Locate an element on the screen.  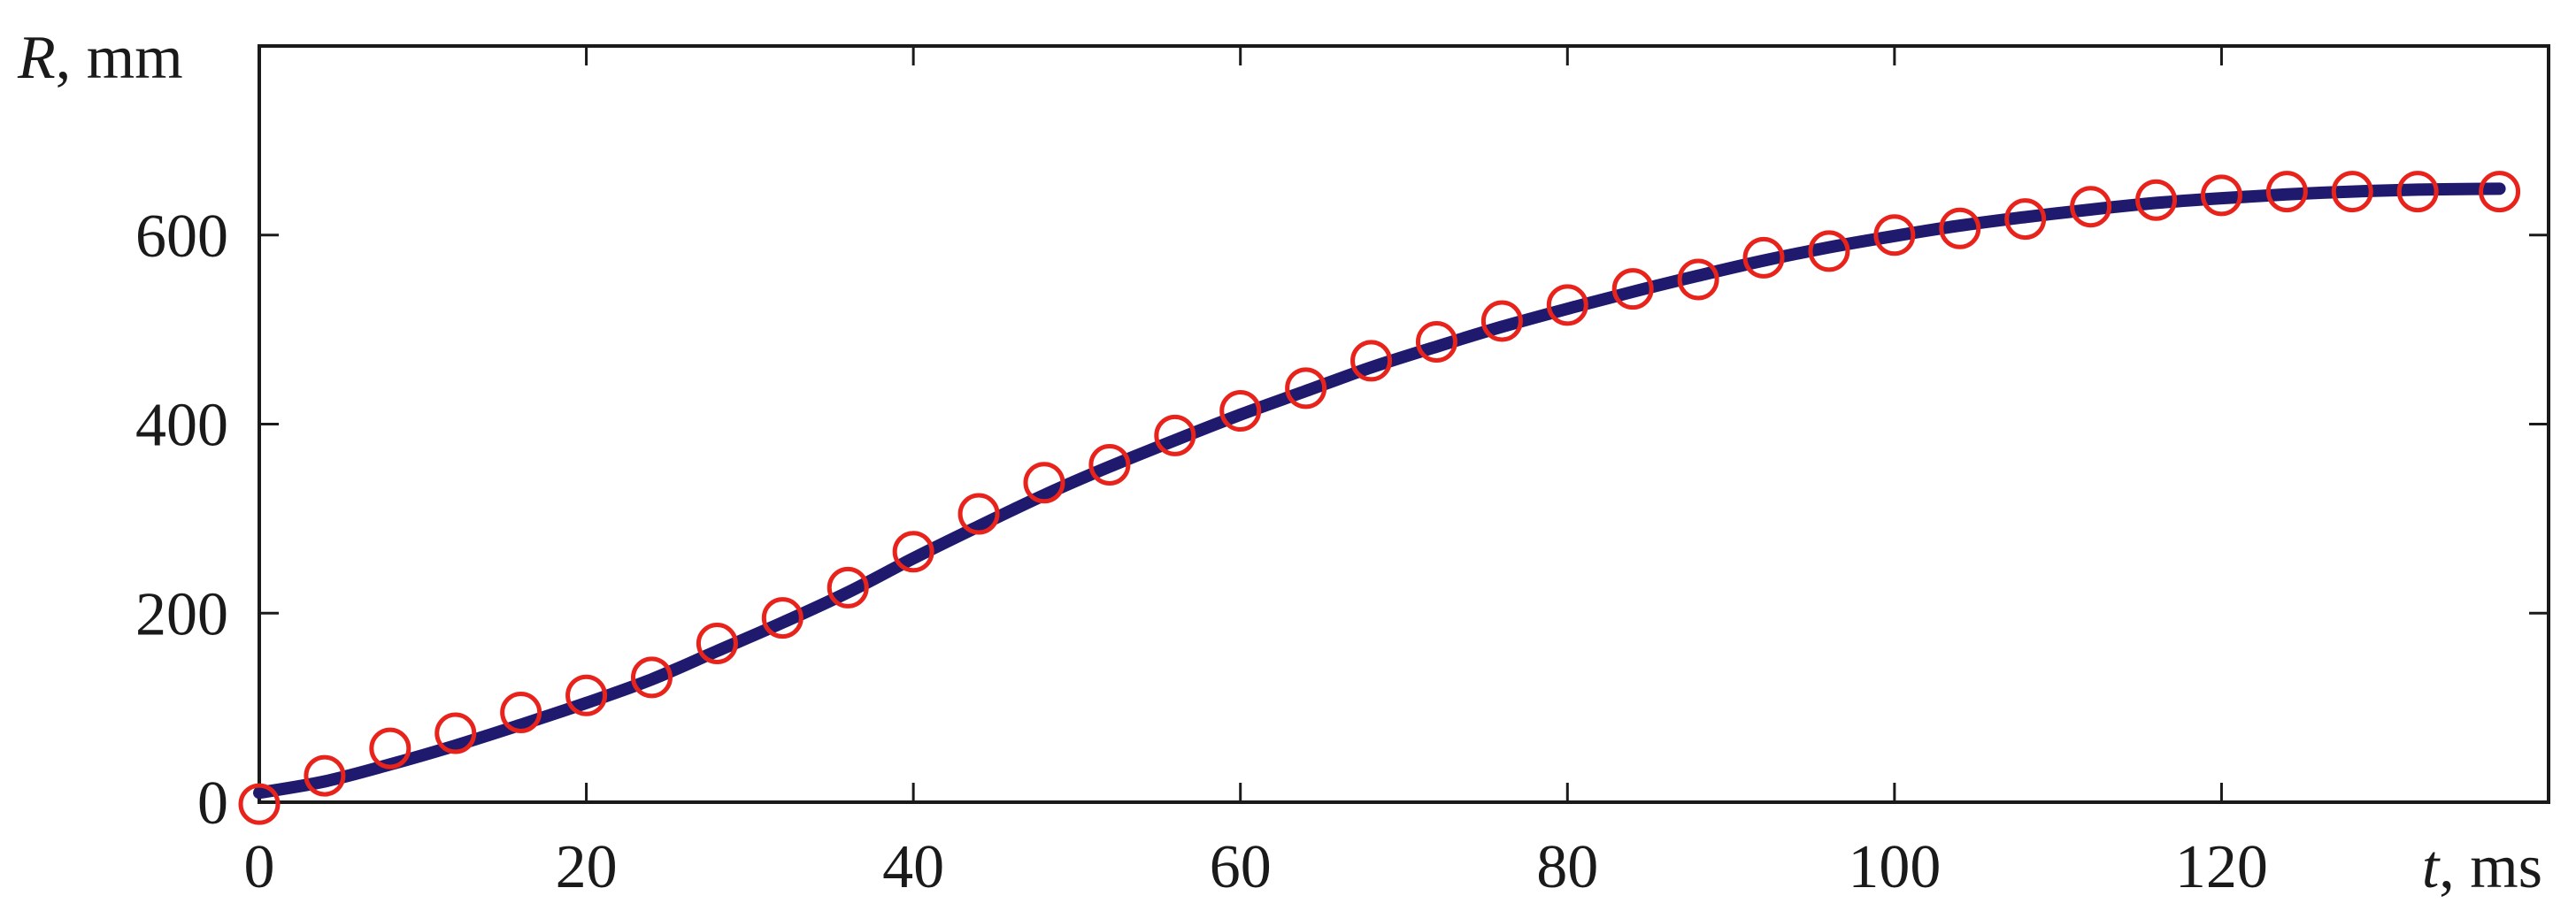
y-axis-symbol: R is located at coordinates (36, 58).